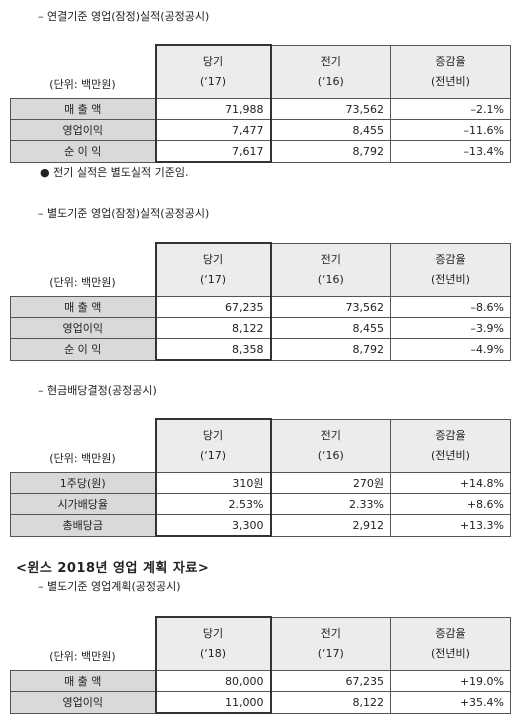  Describe the element at coordinates (124, 213) in the screenshot. I see `section-heading: – 별도기준 영업(잠정)실적(공정공시)` at that location.